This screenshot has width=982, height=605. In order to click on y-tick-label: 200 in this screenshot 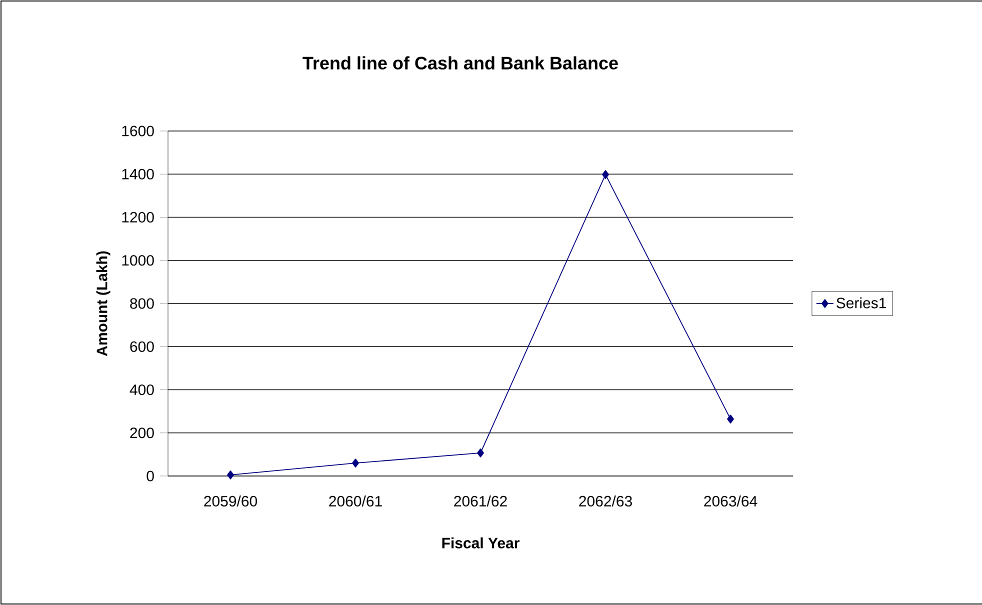, I will do `click(142, 433)`.